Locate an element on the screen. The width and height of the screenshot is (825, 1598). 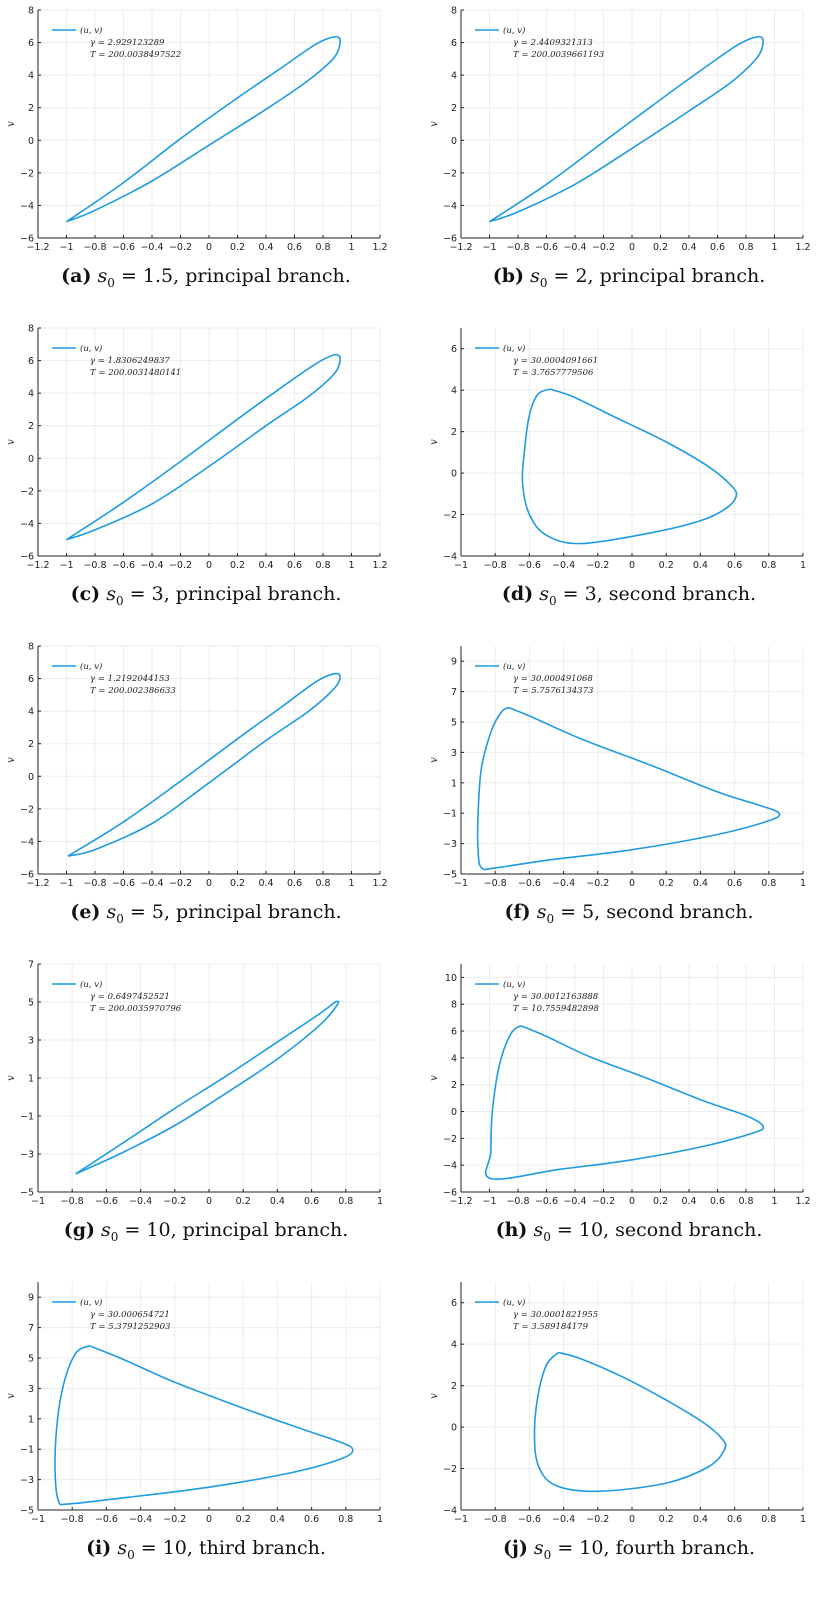
legend-entry: γ = 30.0004091661 is located at coordinates (555, 361).